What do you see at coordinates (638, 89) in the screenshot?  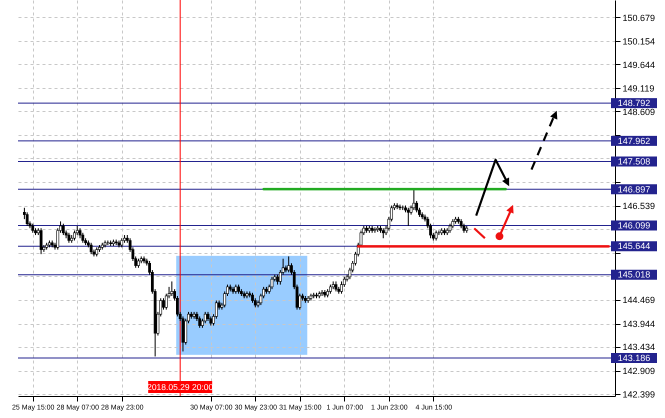 I see `y-tick-label: 149.119` at bounding box center [638, 89].